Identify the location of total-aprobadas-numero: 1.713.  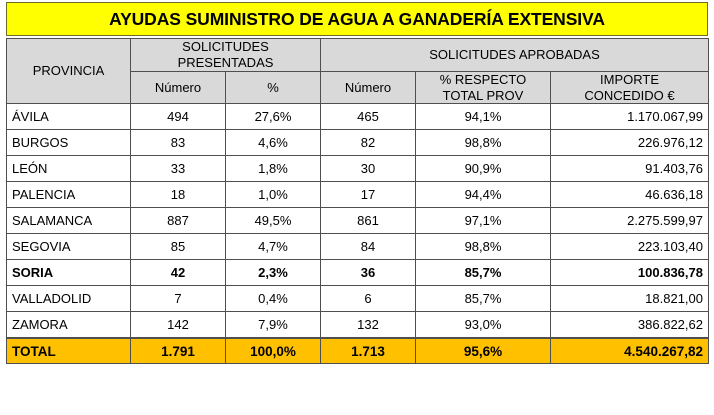
(368, 350).